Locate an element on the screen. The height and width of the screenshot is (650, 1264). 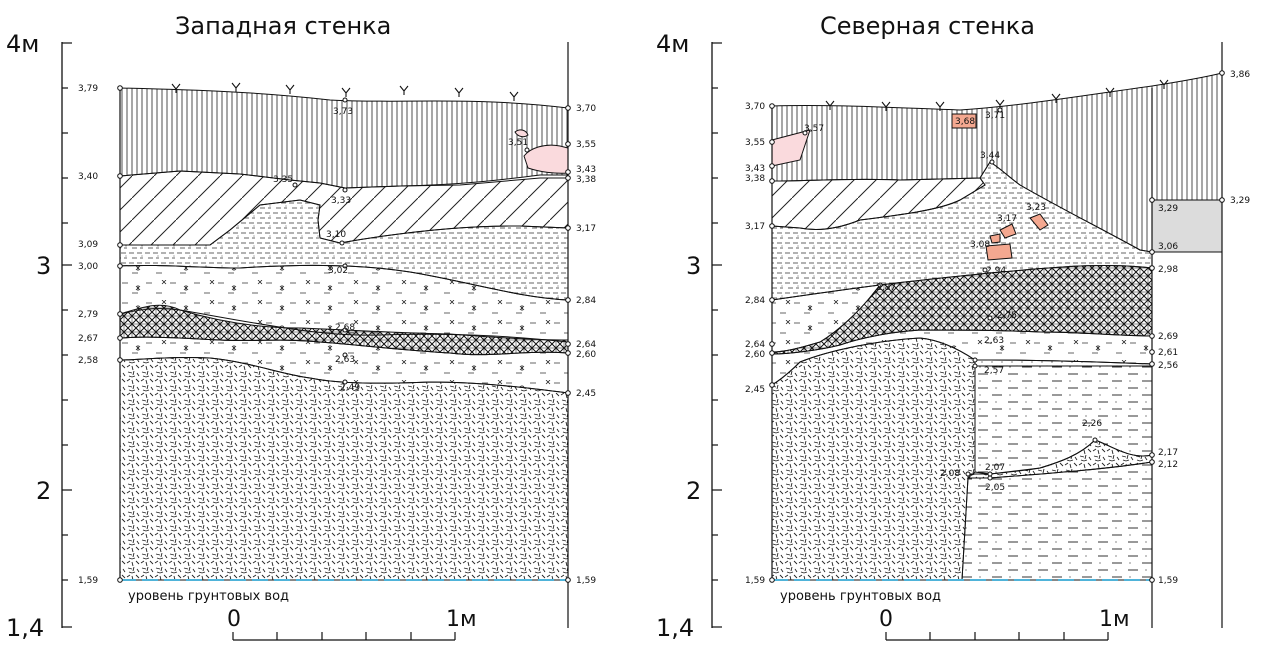
west-inner-elev-7: 2,63 is located at coordinates (345, 360).